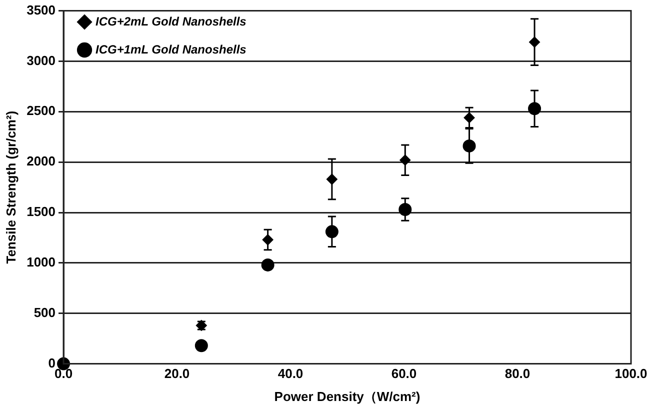 Image resolution: width=651 pixels, height=409 pixels. What do you see at coordinates (291, 374) in the screenshot?
I see `x-tick-label: 40.0` at bounding box center [291, 374].